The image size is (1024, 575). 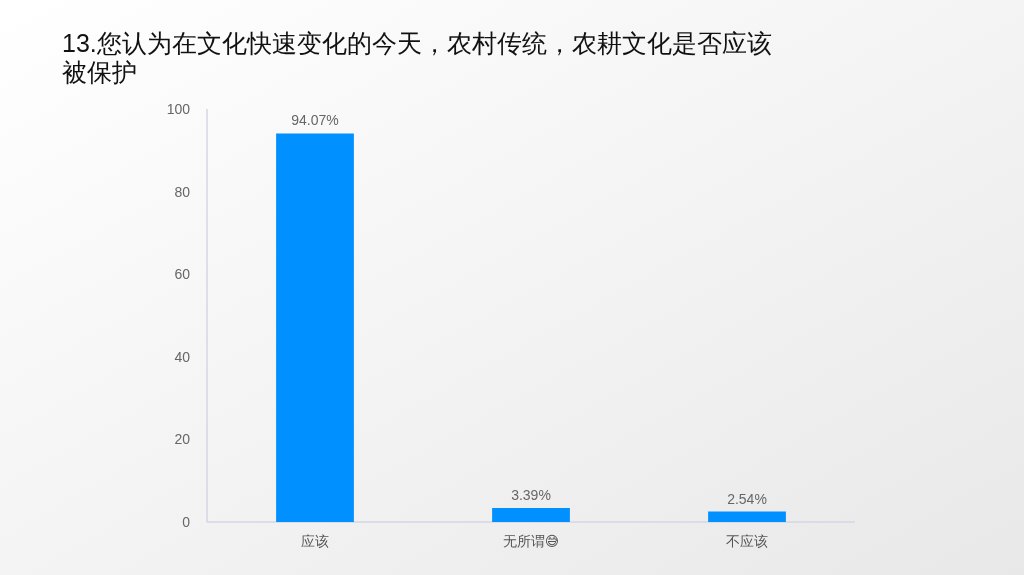 I want to click on y-tick-label: 60, so click(x=182, y=274).